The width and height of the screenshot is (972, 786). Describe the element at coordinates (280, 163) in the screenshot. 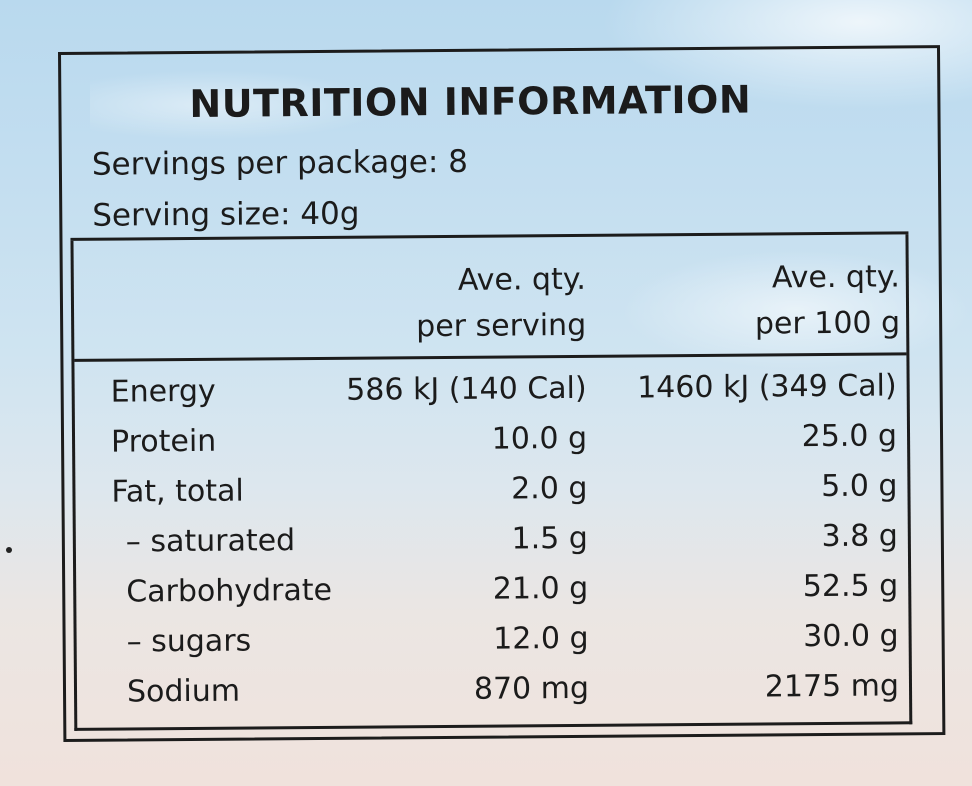

I see `servings-per-package: Servings per package: 8` at that location.